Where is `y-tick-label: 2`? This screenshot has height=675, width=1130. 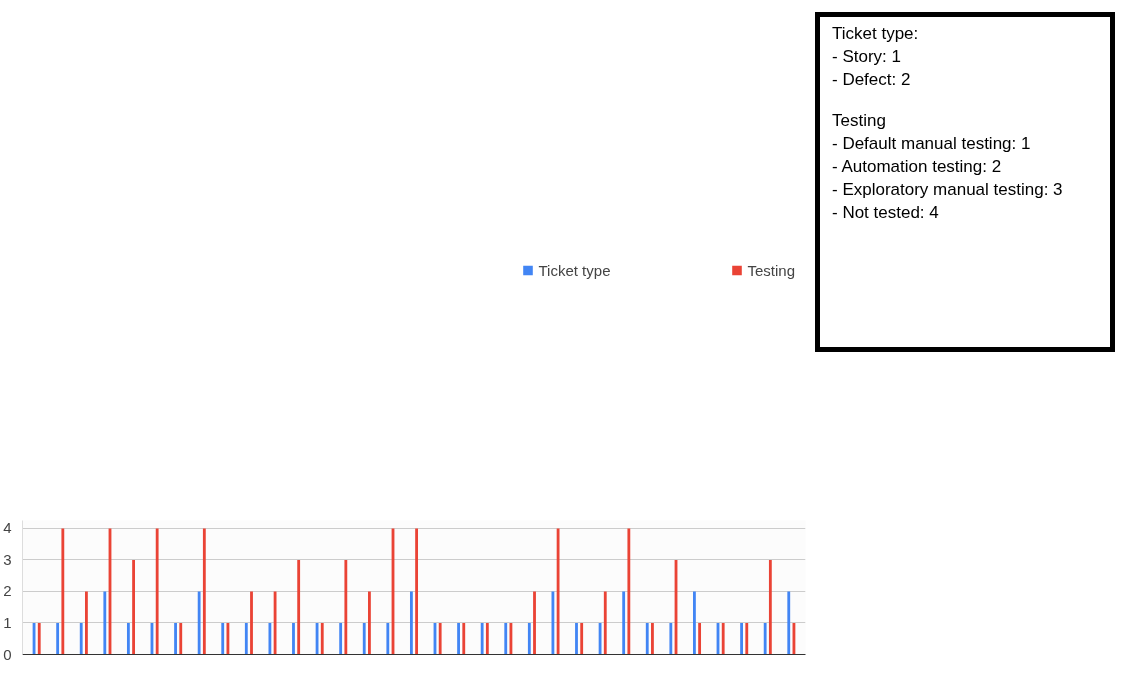 y-tick-label: 2 is located at coordinates (7, 591).